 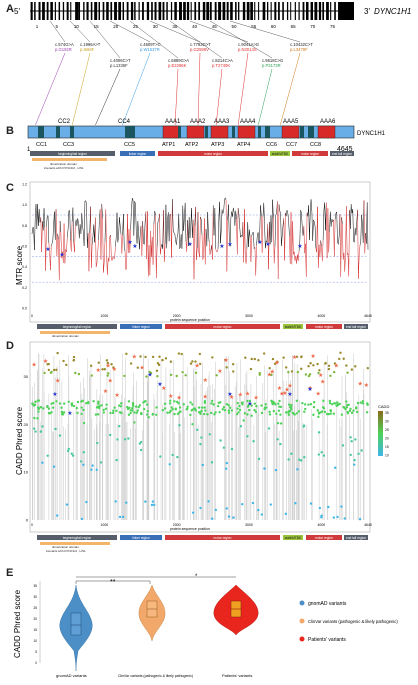 I want to click on bottom-domain-label: ATP2, so click(x=191, y=145).